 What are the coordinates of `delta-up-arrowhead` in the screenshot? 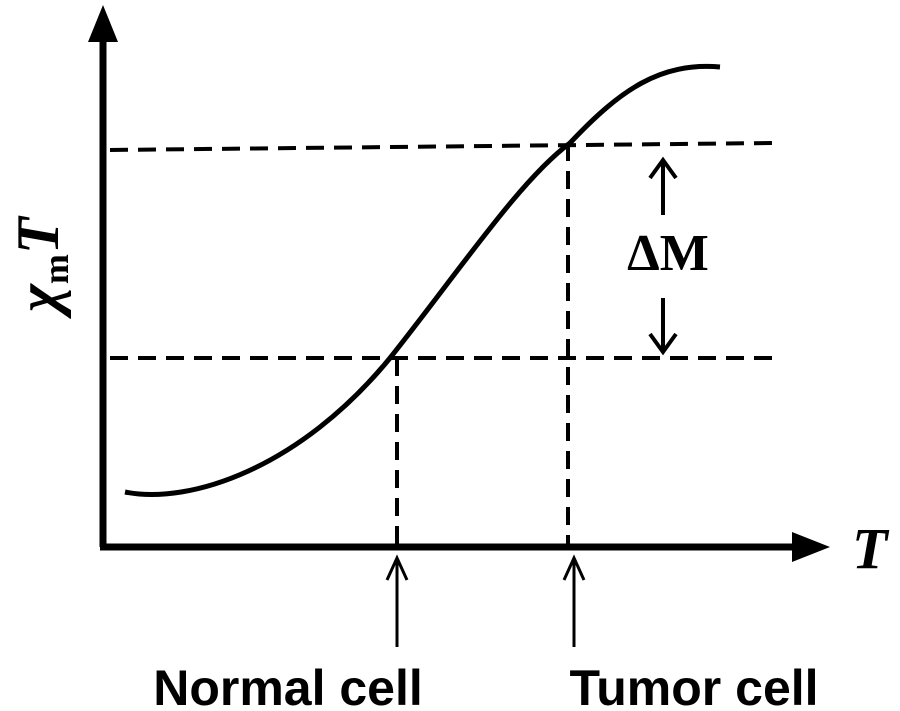 It's located at (663, 168).